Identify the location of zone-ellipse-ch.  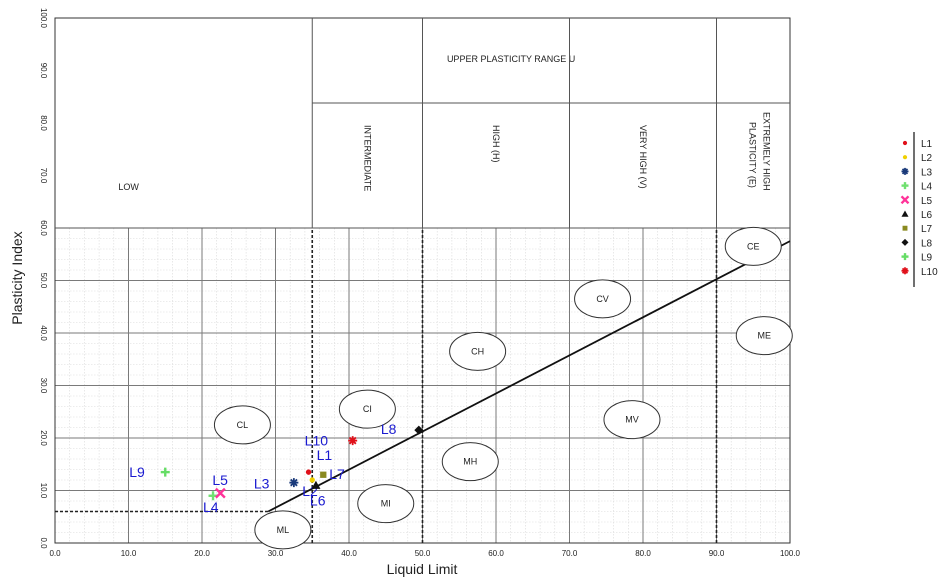
(478, 351).